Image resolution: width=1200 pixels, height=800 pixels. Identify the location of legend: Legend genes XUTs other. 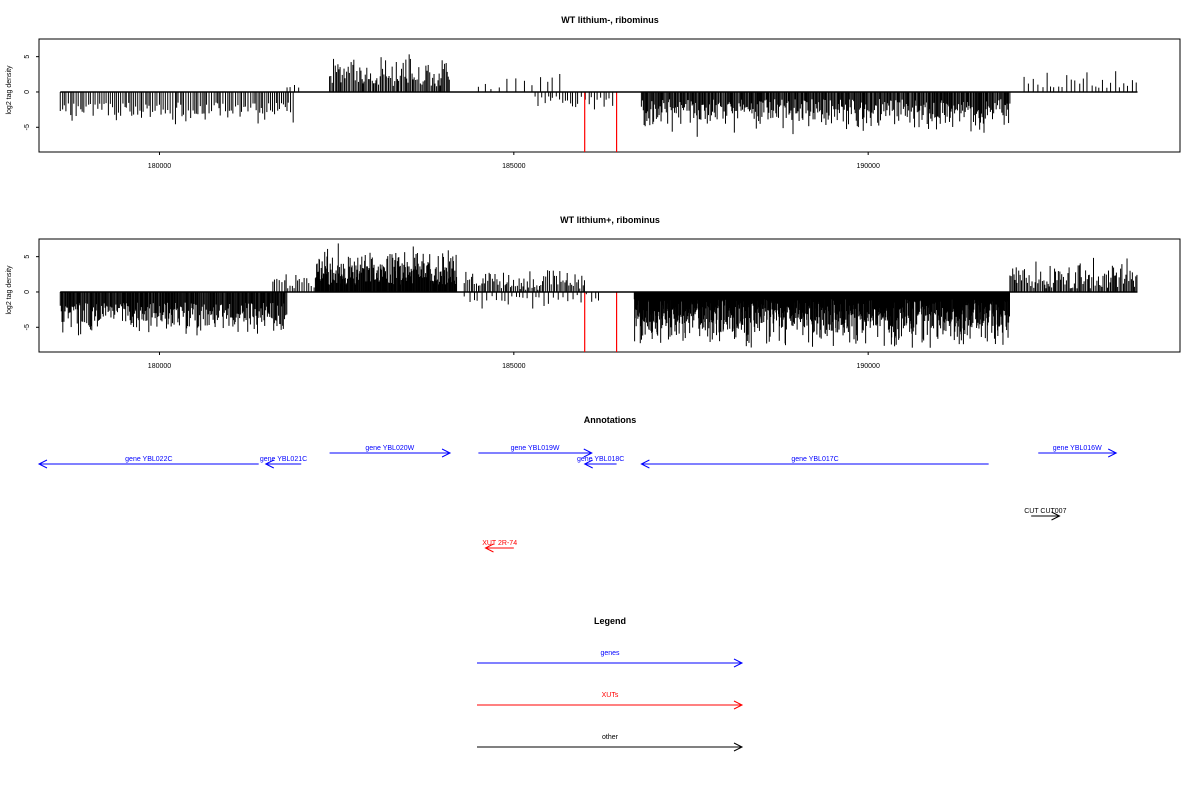
(610, 684).